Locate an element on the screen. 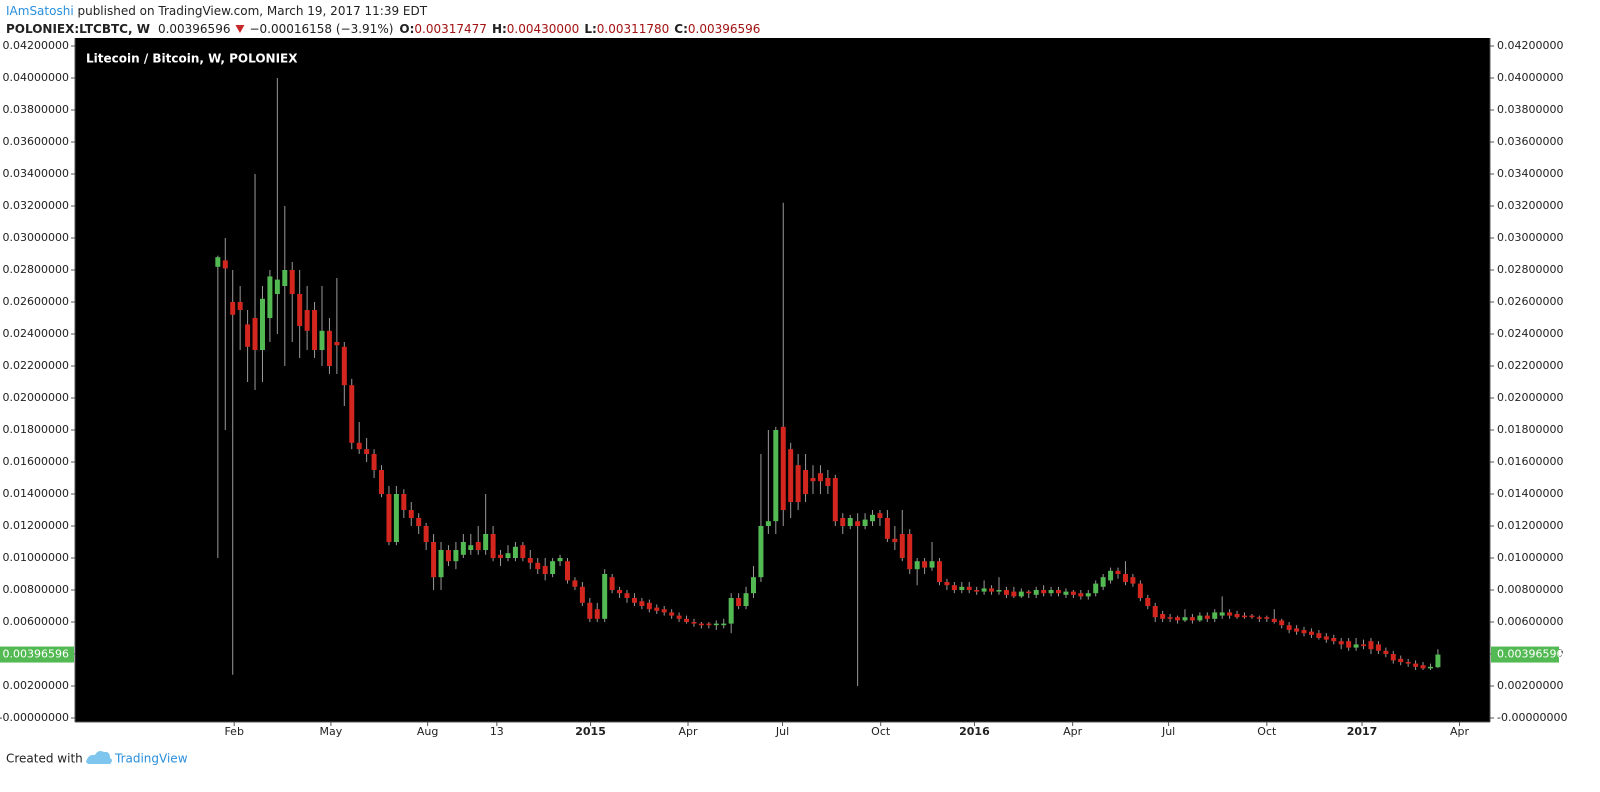 This screenshot has width=1600, height=792. y-tick-label: 0.03200000 is located at coordinates (1530, 205).